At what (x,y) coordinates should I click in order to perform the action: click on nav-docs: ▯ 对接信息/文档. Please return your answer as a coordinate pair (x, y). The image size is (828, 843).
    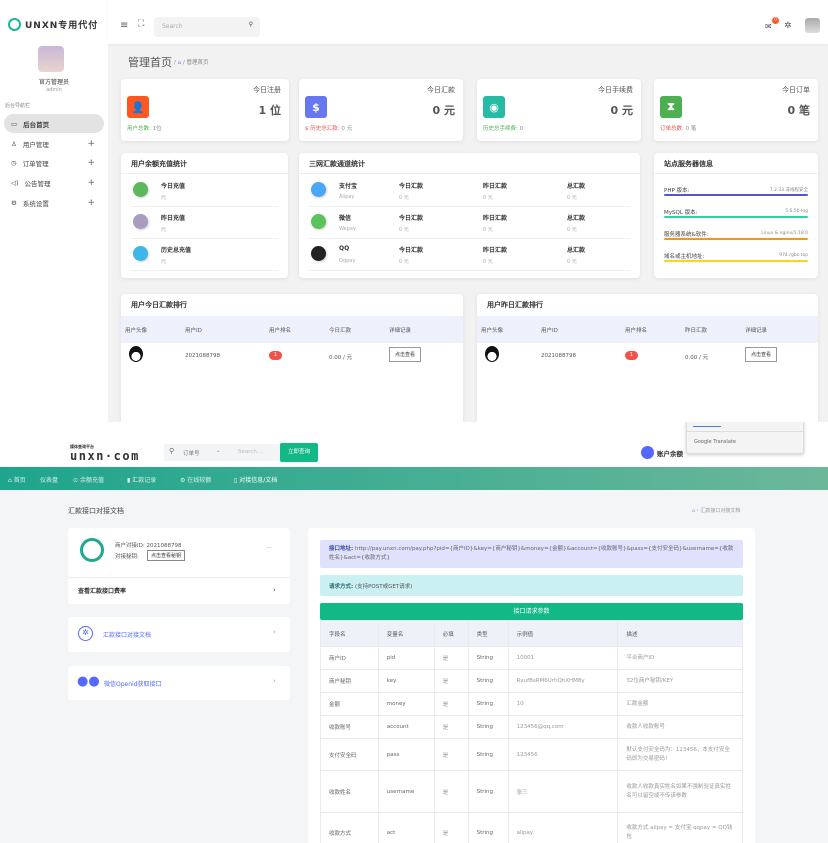
    Looking at the image, I should click on (256, 480).